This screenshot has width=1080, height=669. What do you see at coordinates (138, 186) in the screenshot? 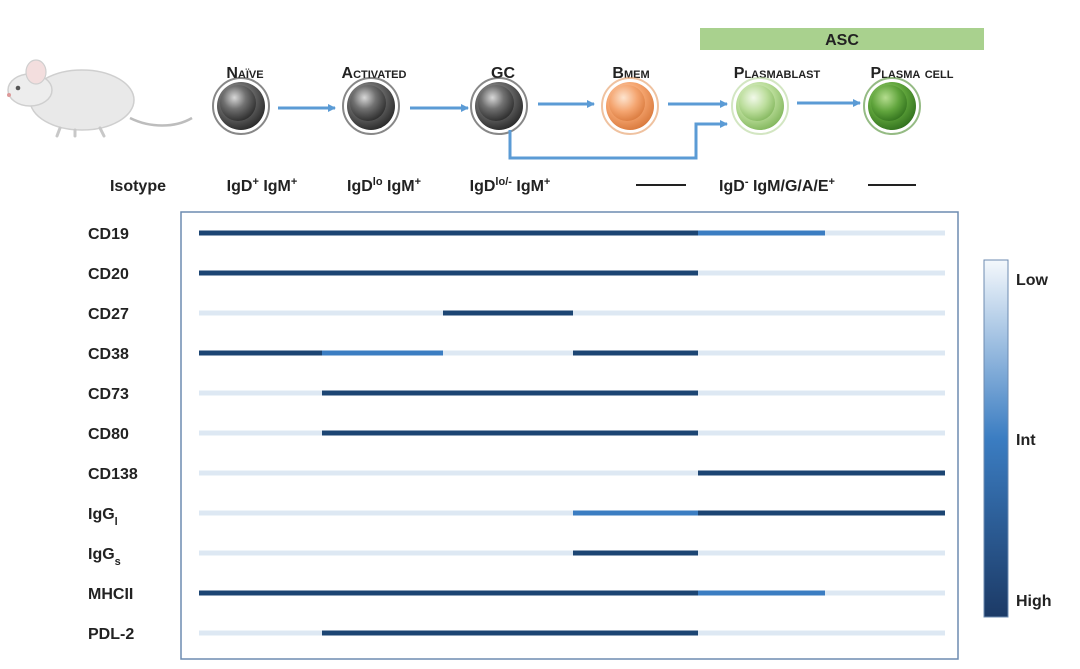
I see `isotype-label: Isotype` at bounding box center [138, 186].